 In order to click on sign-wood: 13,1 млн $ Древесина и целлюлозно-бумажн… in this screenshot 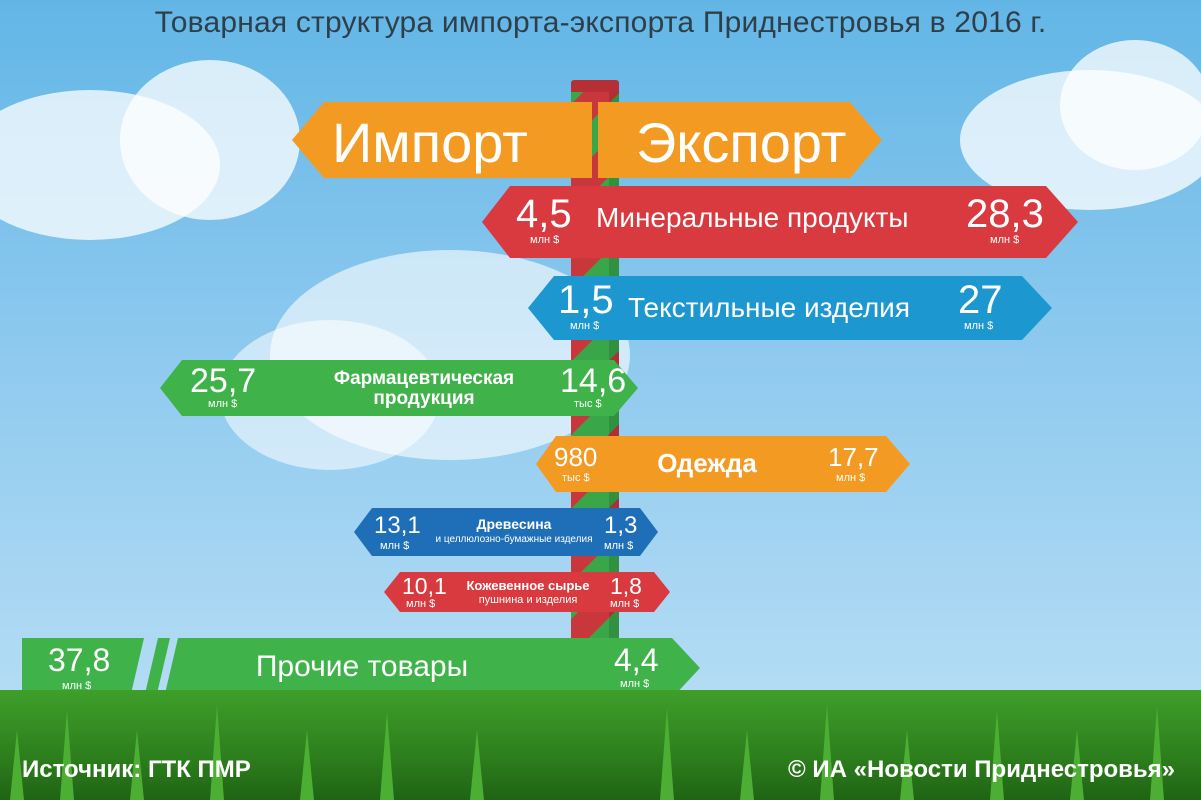, I will do `click(506, 532)`.